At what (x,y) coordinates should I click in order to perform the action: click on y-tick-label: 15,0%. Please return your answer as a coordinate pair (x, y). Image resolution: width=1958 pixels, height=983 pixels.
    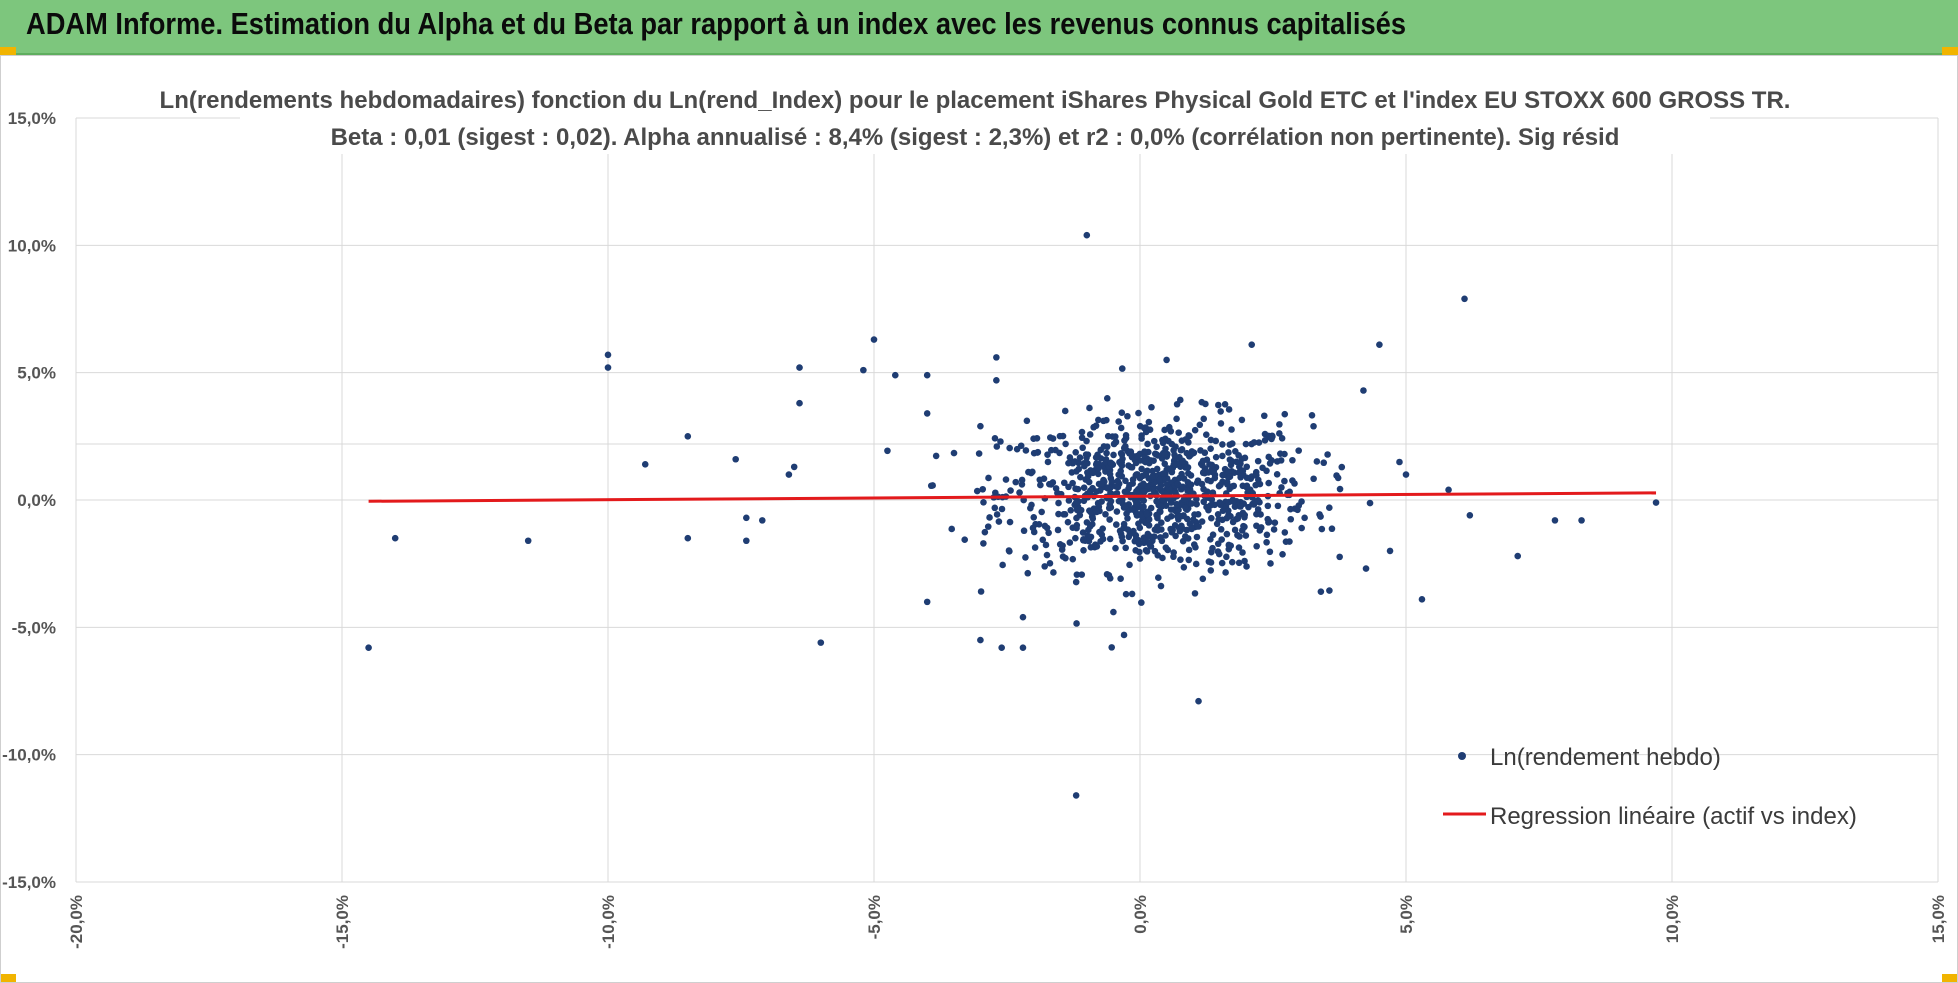
    Looking at the image, I should click on (32, 118).